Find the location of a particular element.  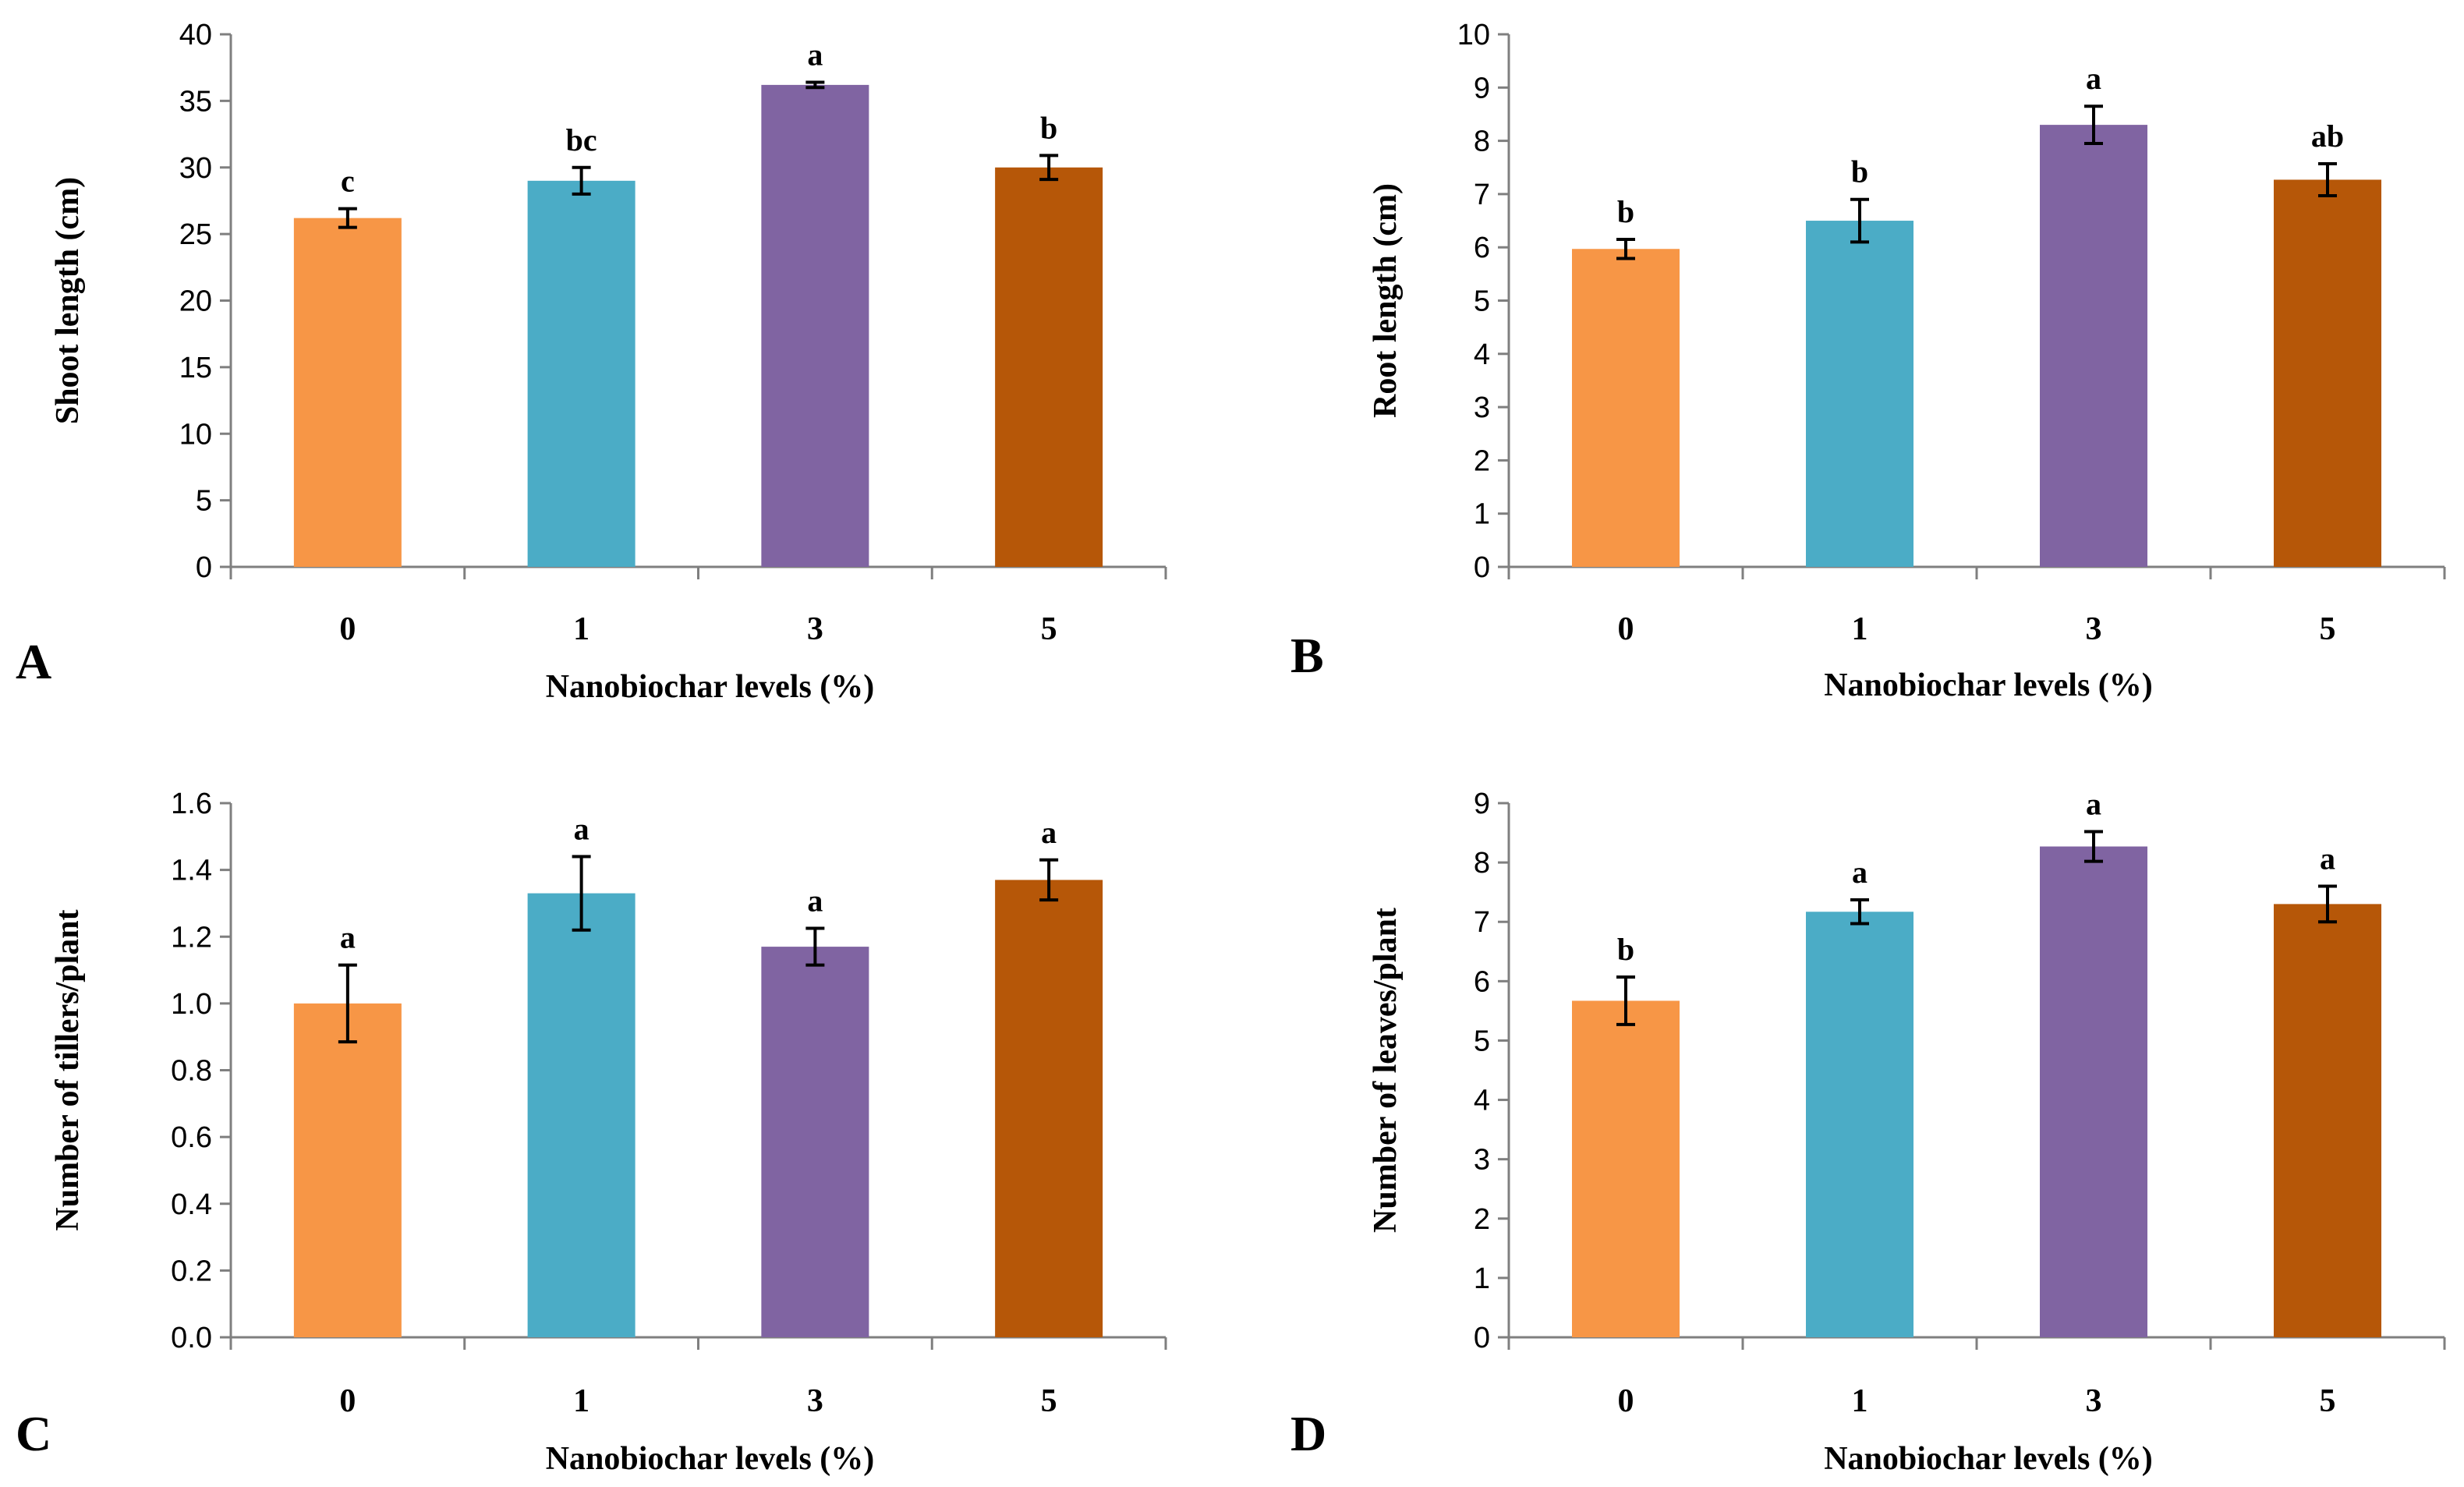

y-tick-label: 40 is located at coordinates (196, 35).